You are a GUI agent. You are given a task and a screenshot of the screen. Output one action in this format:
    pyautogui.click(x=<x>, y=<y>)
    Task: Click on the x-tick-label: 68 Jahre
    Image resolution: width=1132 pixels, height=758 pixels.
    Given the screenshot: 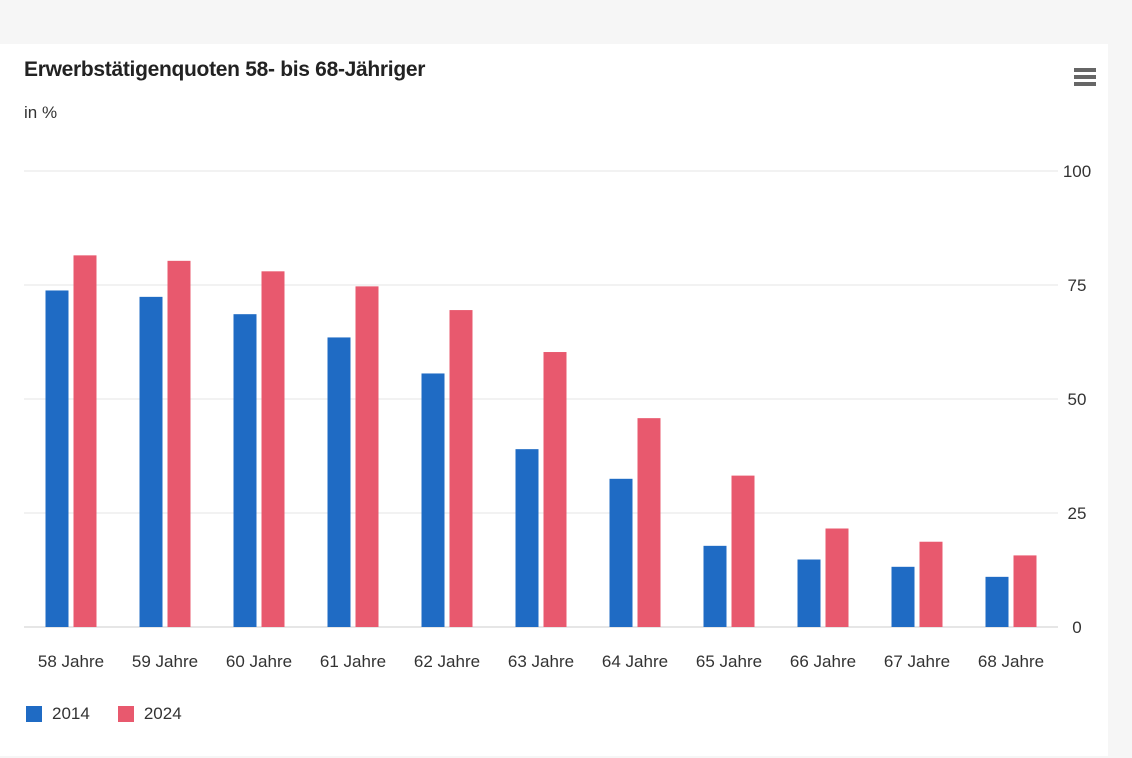 What is the action you would take?
    pyautogui.click(x=1011, y=661)
    